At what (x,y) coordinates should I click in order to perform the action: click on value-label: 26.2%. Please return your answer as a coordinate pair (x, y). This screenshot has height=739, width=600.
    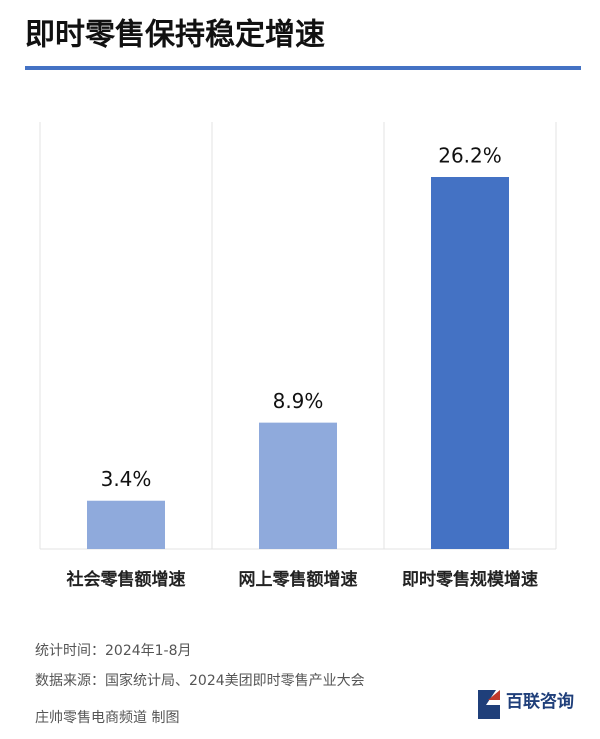
    Looking at the image, I should click on (470, 156).